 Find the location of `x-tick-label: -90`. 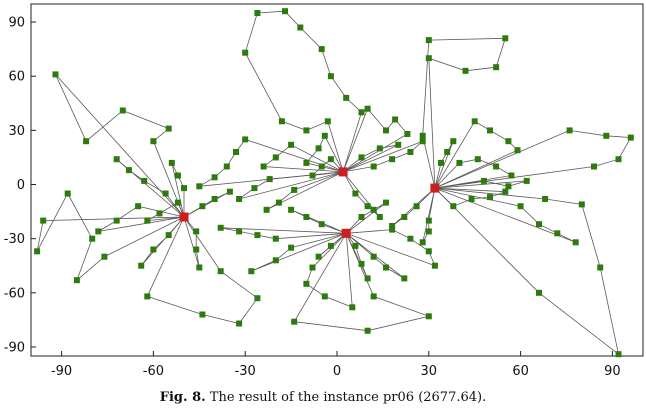

x-tick-label: -90 is located at coordinates (61, 371).